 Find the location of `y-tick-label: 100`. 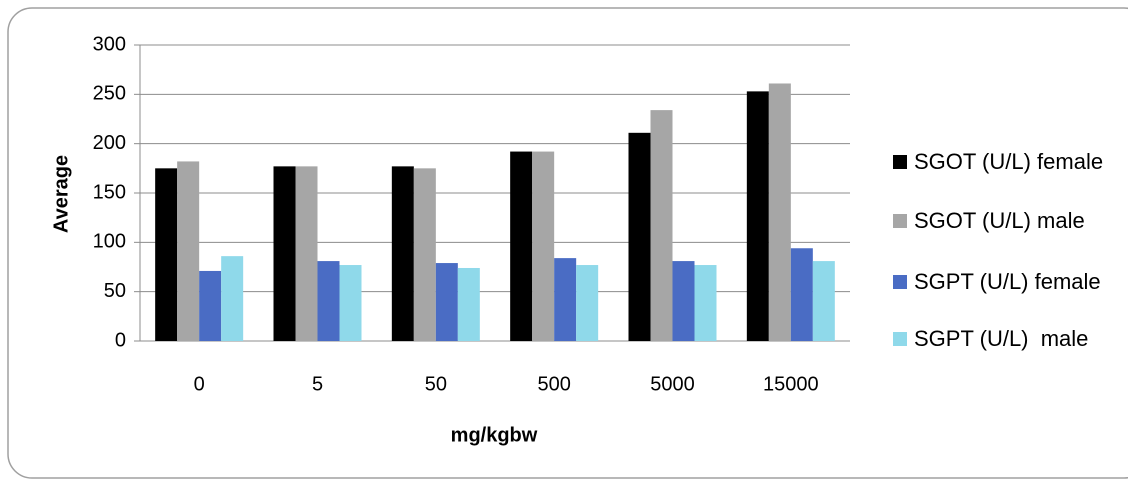

y-tick-label: 100 is located at coordinates (109, 242).